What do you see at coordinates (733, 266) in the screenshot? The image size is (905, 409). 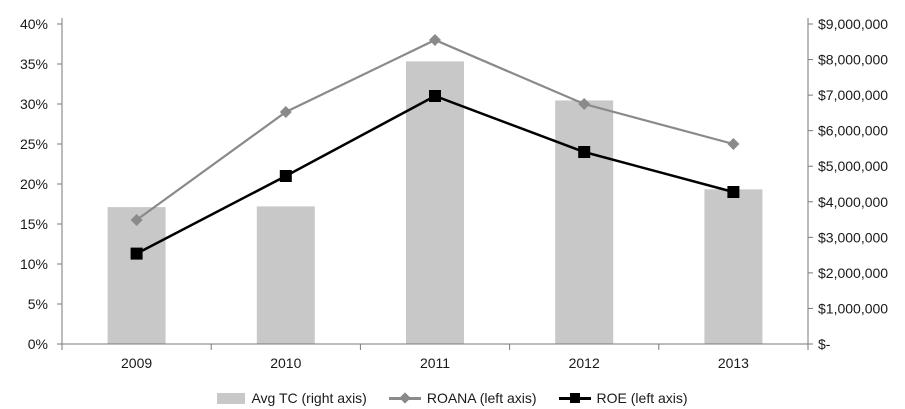 I see `bar-2013` at bounding box center [733, 266].